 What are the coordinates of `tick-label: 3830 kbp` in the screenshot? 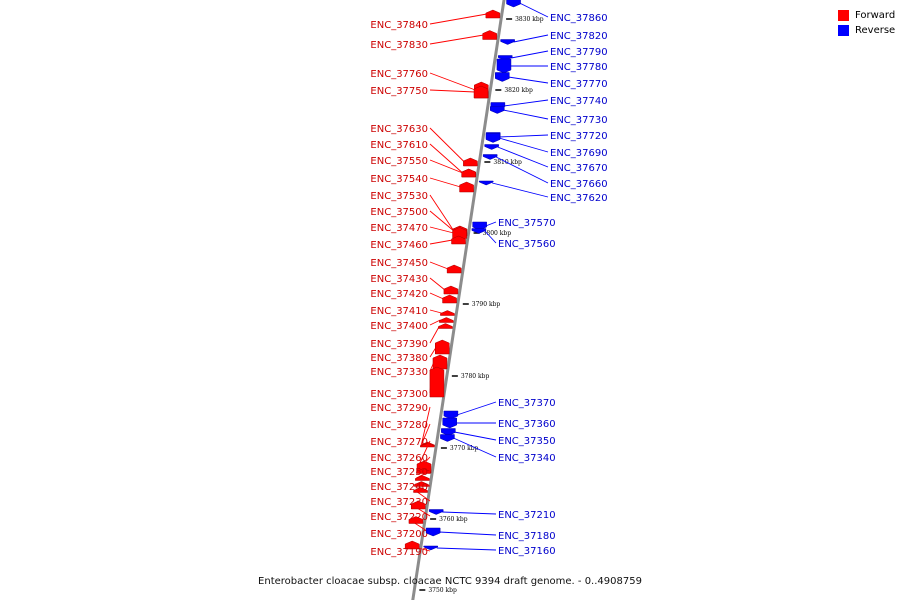 It's located at (529, 19).